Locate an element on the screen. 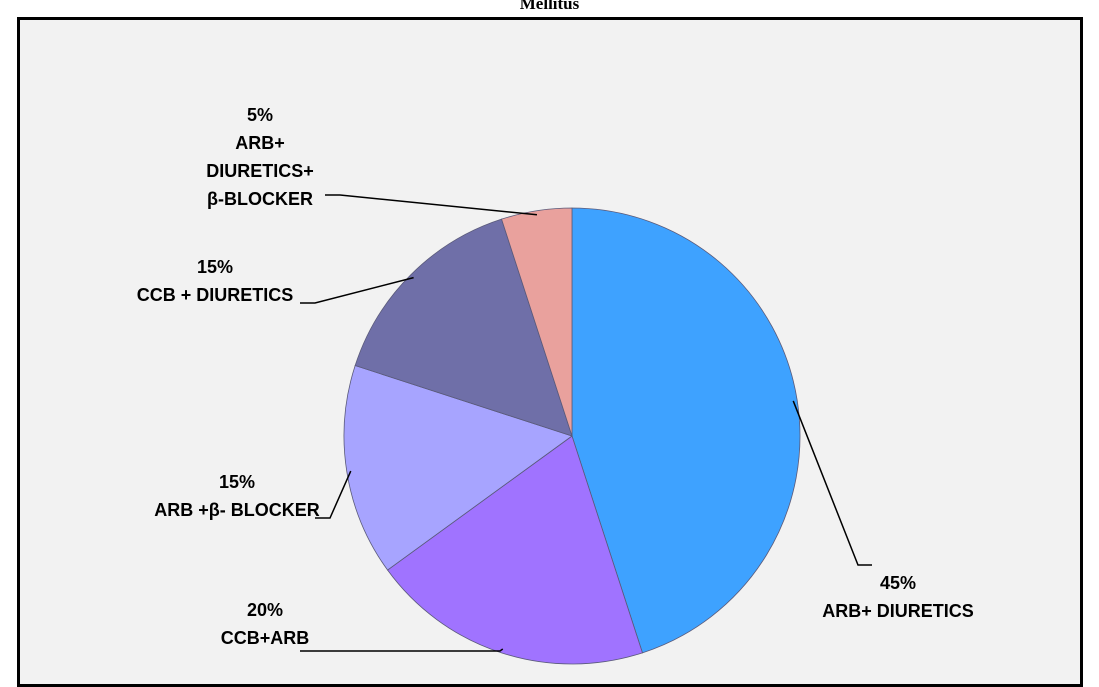 This screenshot has width=1099, height=687. slice-value-label: 20% is located at coordinates (265, 610).